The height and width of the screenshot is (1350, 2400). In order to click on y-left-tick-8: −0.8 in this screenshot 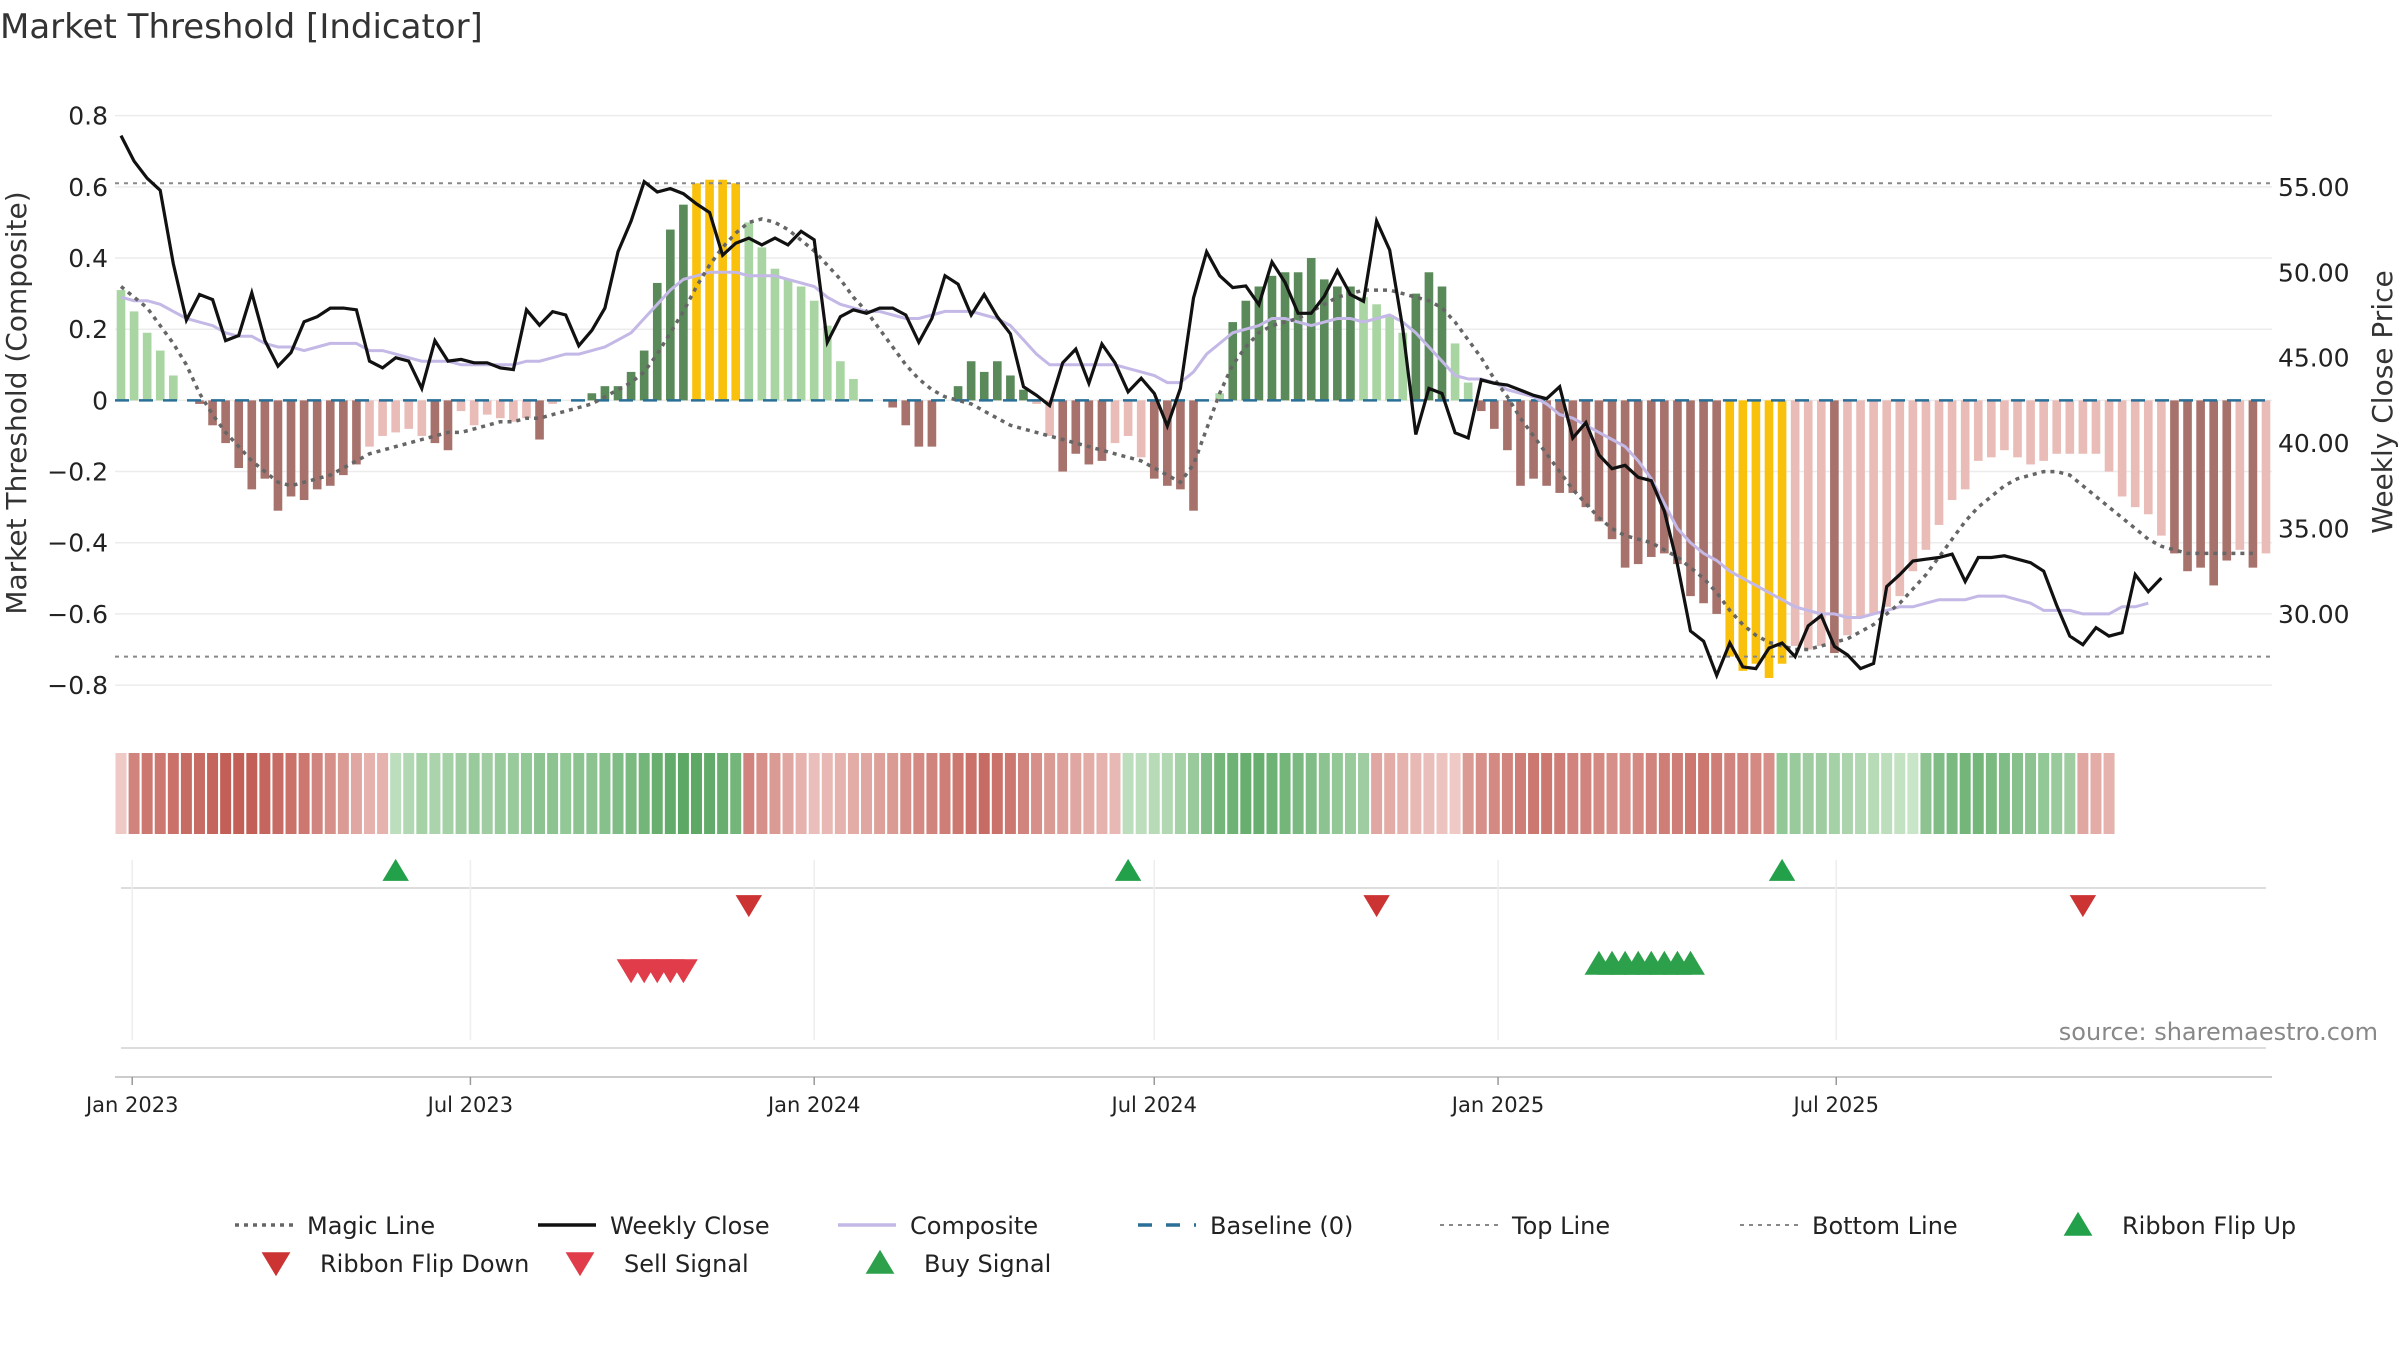, I will do `click(77, 685)`.